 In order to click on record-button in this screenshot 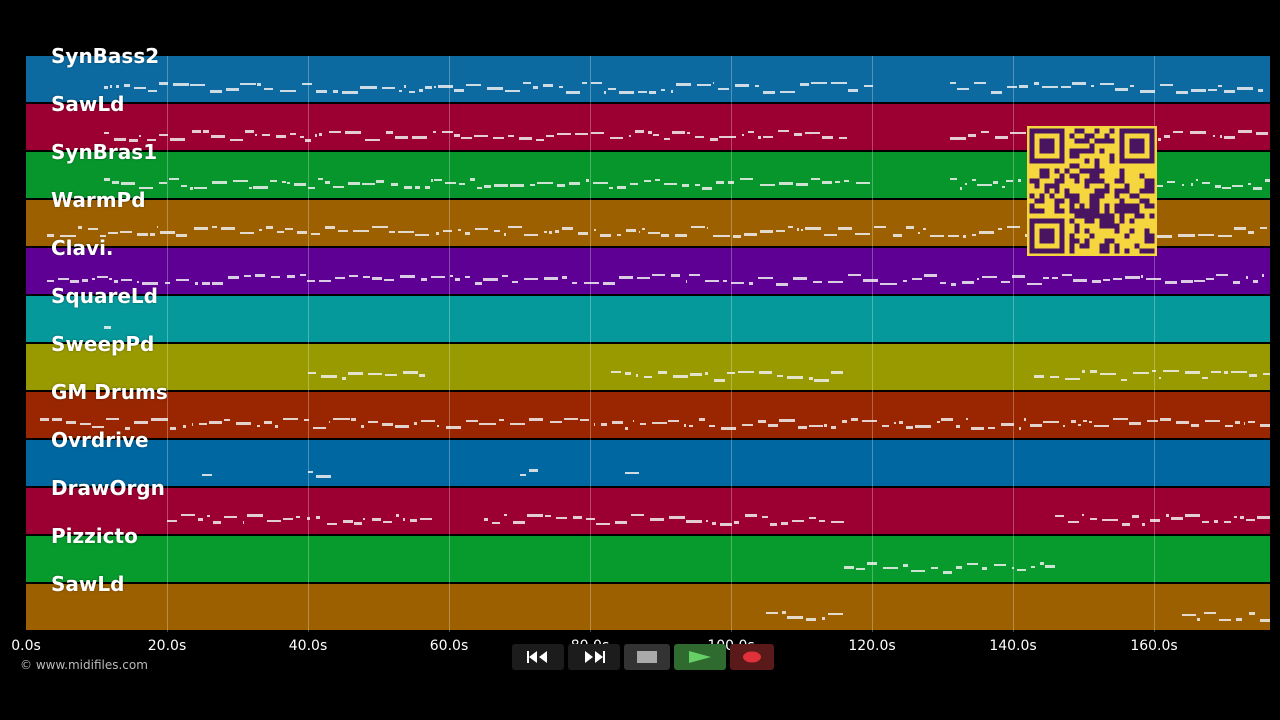, I will do `click(752, 657)`.